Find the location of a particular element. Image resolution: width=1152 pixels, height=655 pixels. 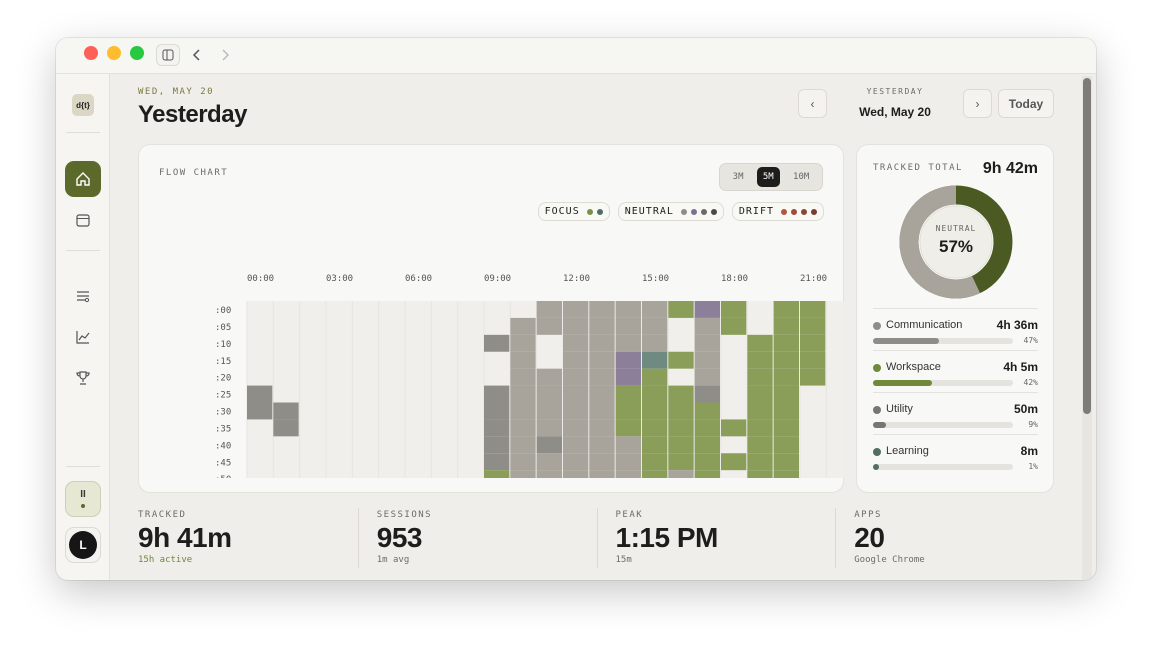

zoom-button is located at coordinates (137, 53).